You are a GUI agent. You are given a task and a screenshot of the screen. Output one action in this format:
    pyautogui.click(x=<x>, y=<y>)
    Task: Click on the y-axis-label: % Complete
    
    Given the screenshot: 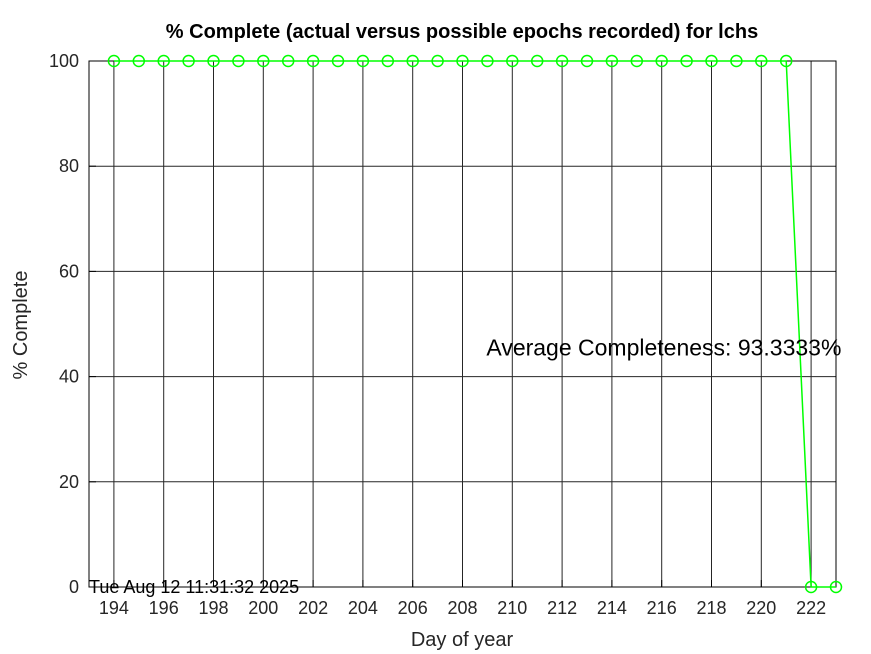 What is the action you would take?
    pyautogui.click(x=21, y=325)
    